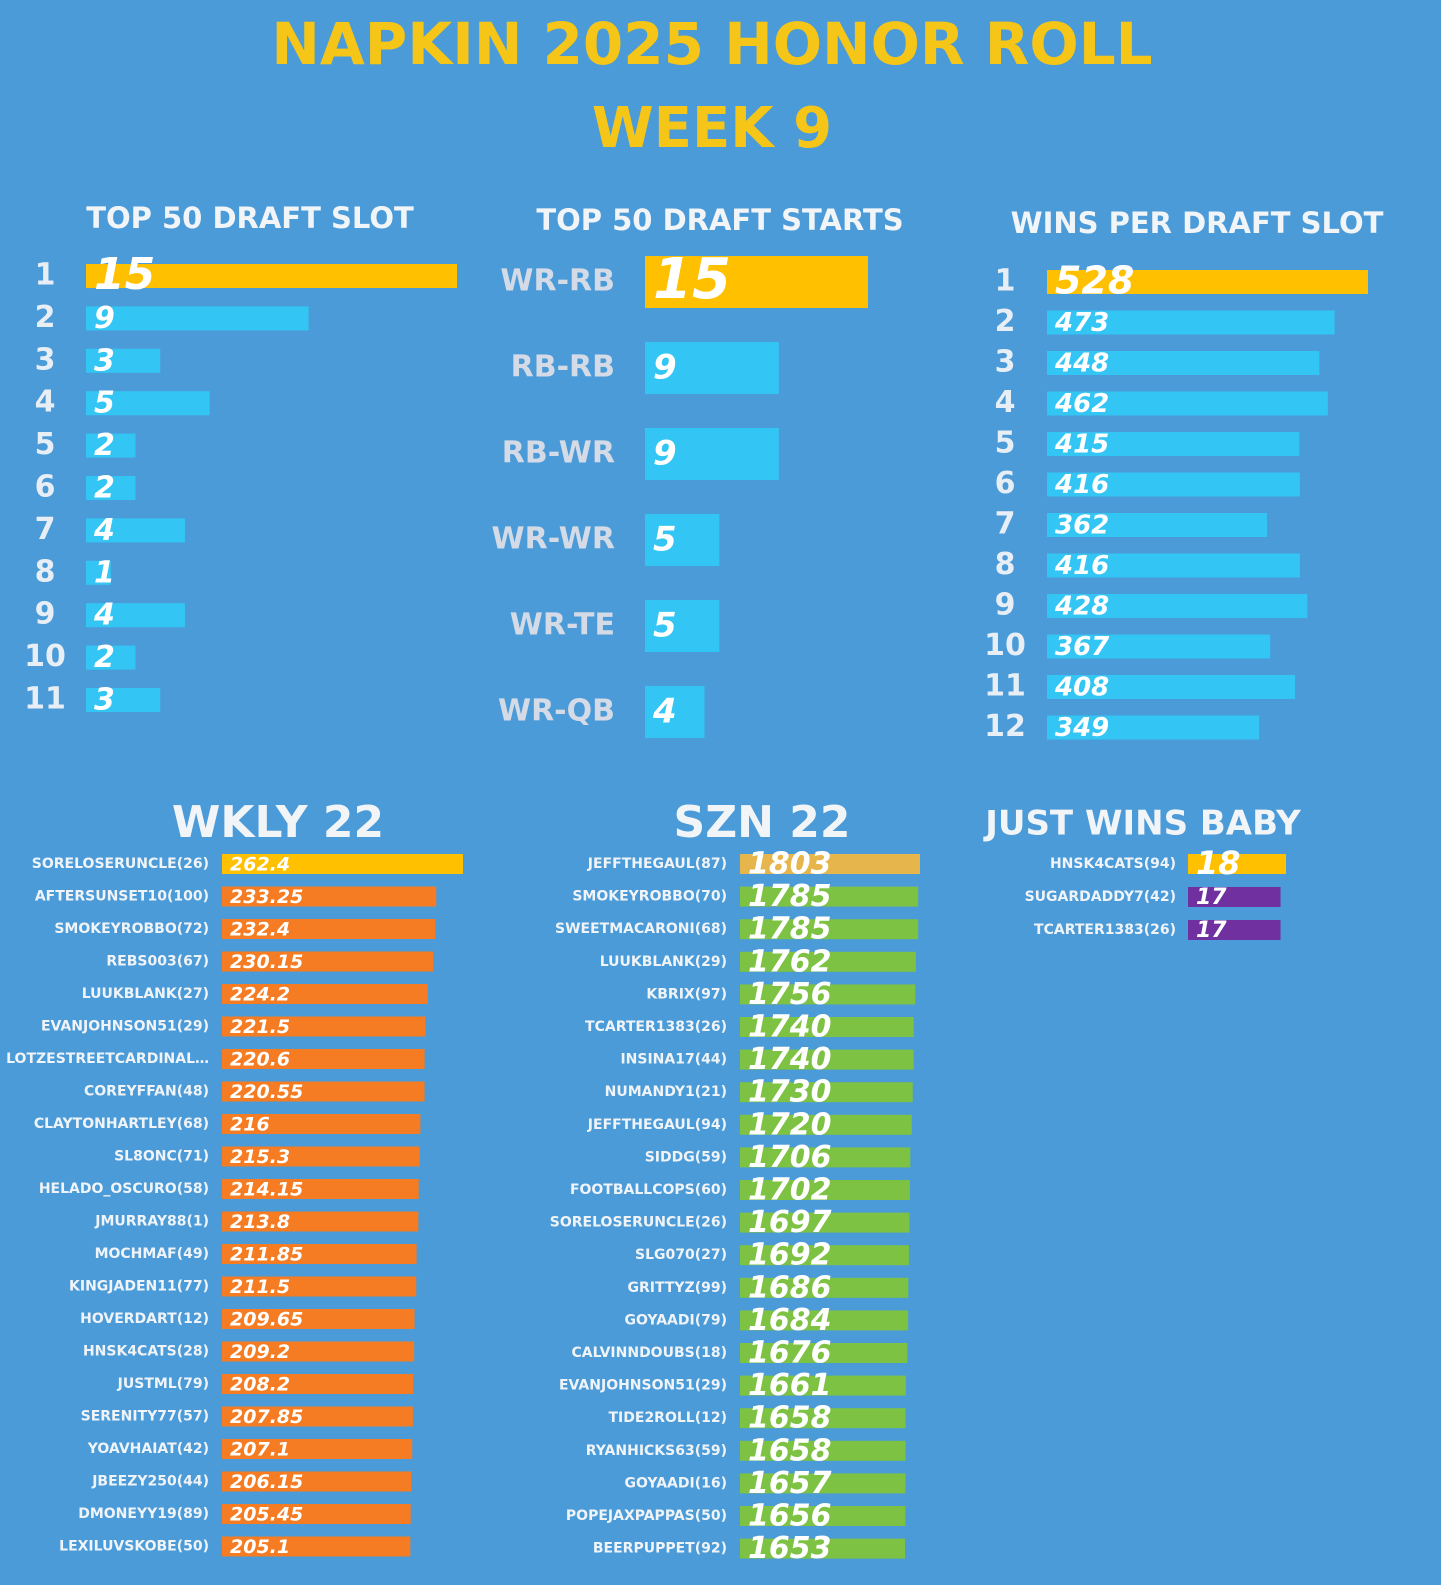  Describe the element at coordinates (260, 1287) in the screenshot. I see `value-label: 211.5` at that location.